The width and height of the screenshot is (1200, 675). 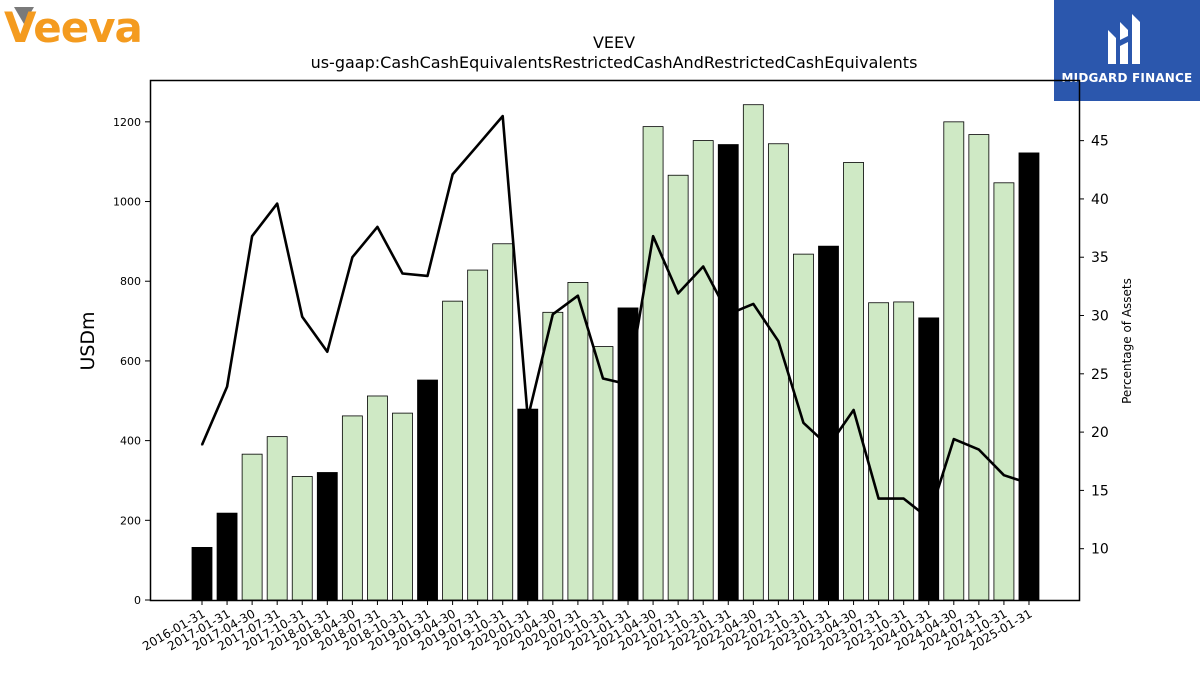 What do you see at coordinates (88, 340) in the screenshot?
I see `y-axis-label: USDm` at bounding box center [88, 340].